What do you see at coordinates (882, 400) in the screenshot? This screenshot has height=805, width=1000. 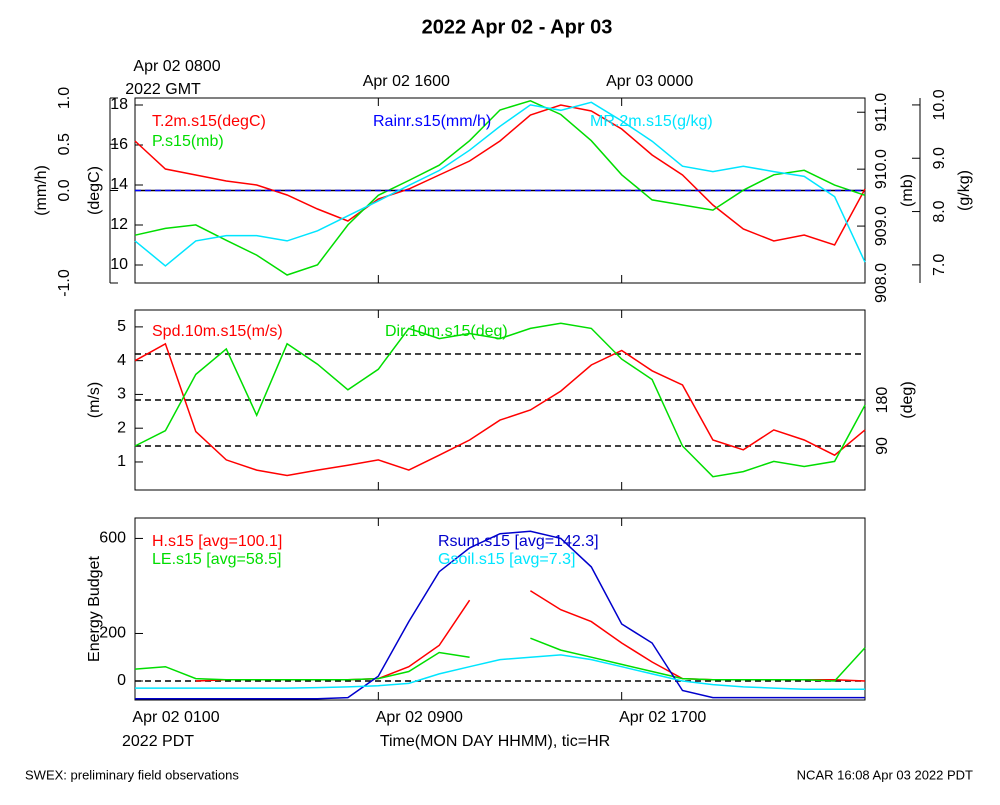 I see `y-tick-label: 180` at bounding box center [882, 400].